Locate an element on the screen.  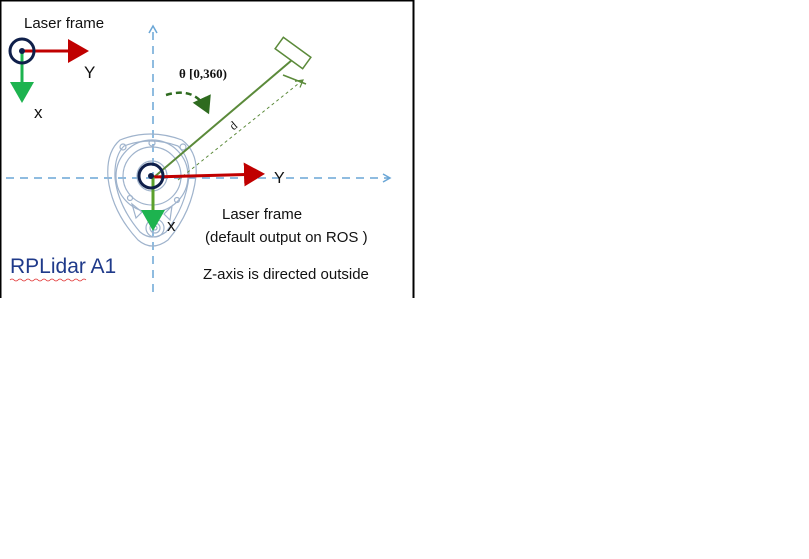
z-axis-note: Z-axis is directed outside is located at coordinates (286, 274).